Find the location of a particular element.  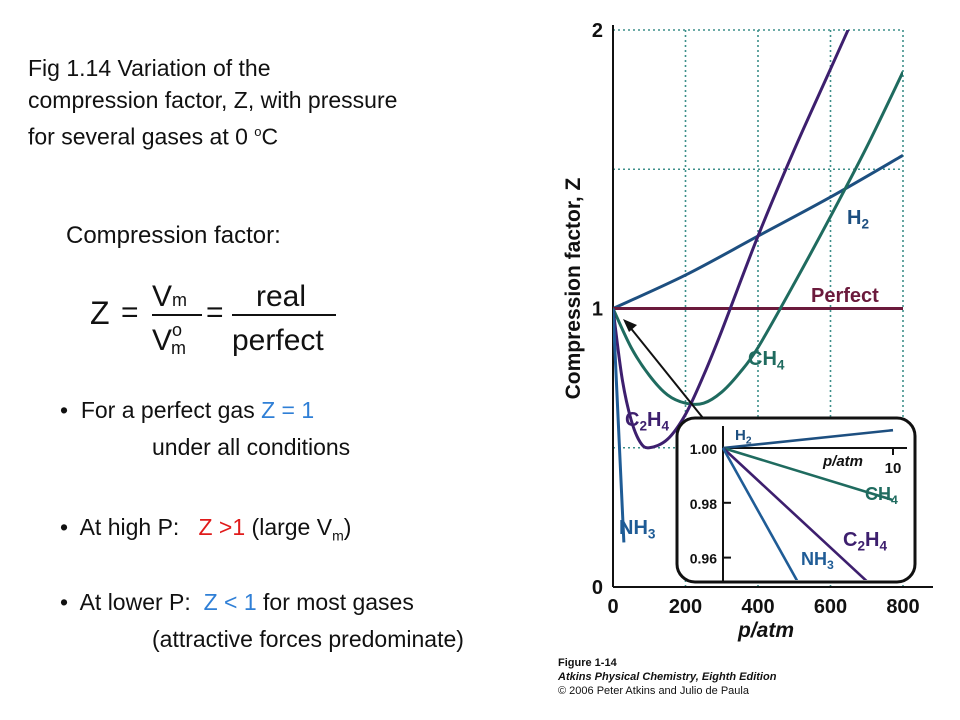

bullet-perfect-gas: • For a perfect gas Z = 1 is located at coordinates (187, 410).